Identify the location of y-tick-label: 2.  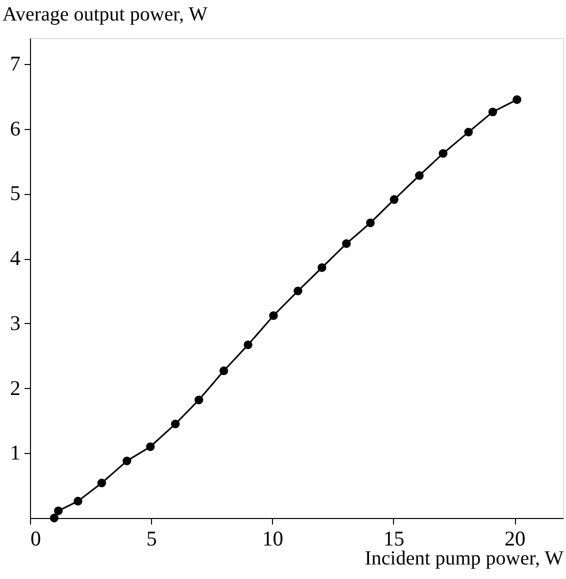
(15, 388).